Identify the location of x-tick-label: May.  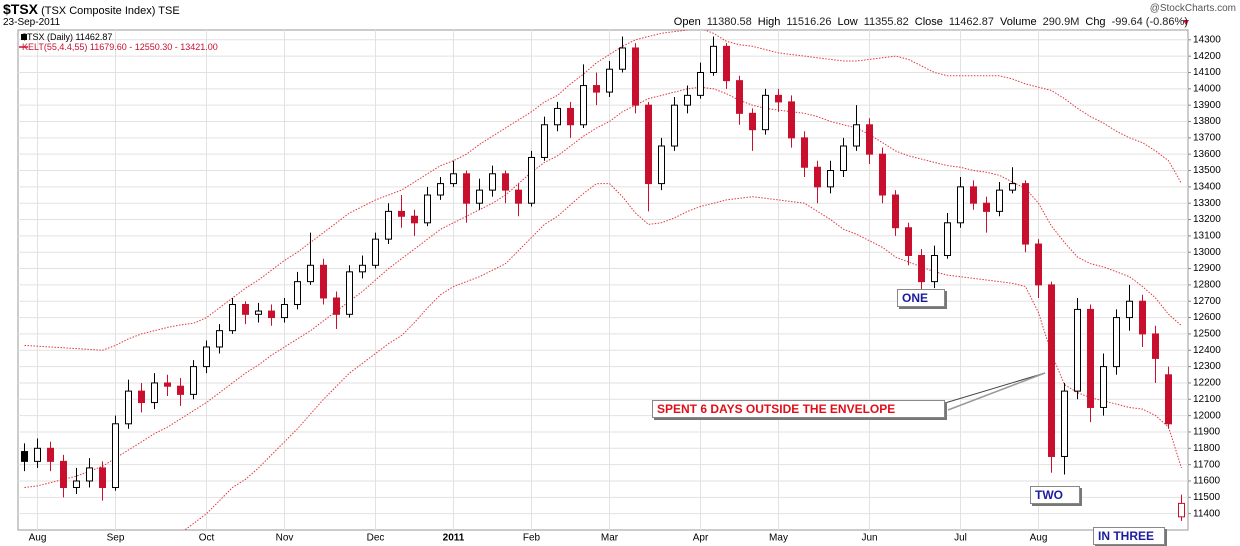
(778, 538).